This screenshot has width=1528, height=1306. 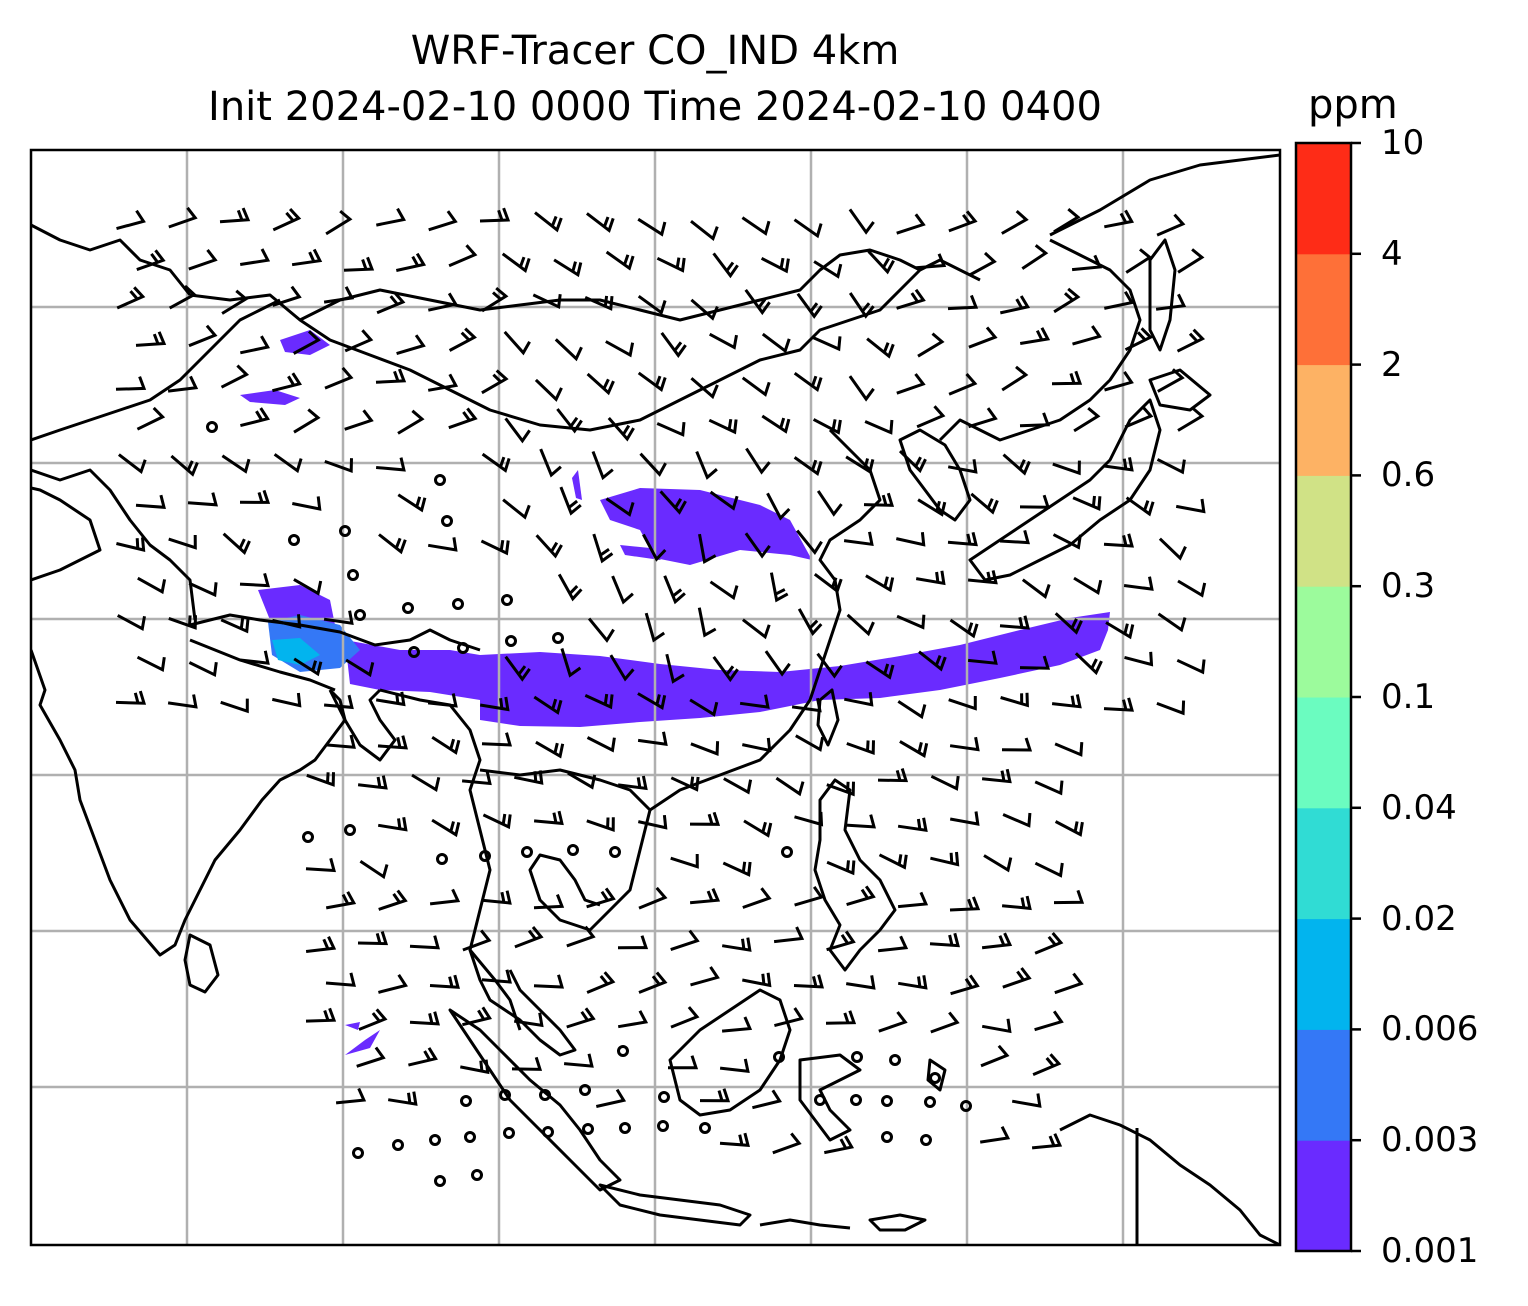 I want to click on border-himalaya, so click(x=335, y=632).